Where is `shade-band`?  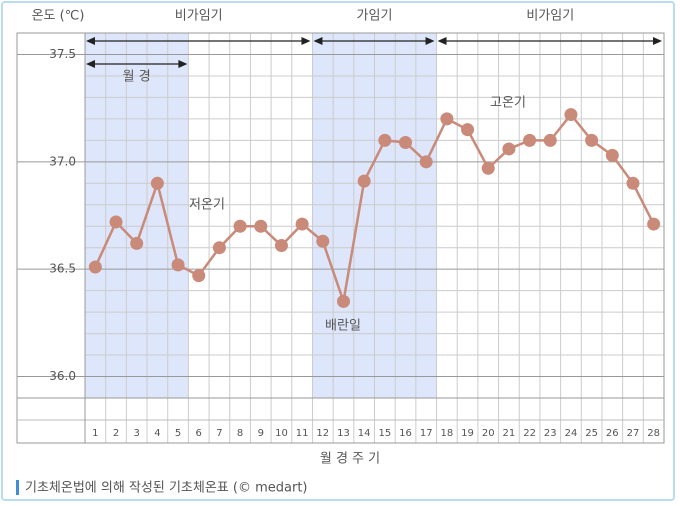
shade-band is located at coordinates (137, 215).